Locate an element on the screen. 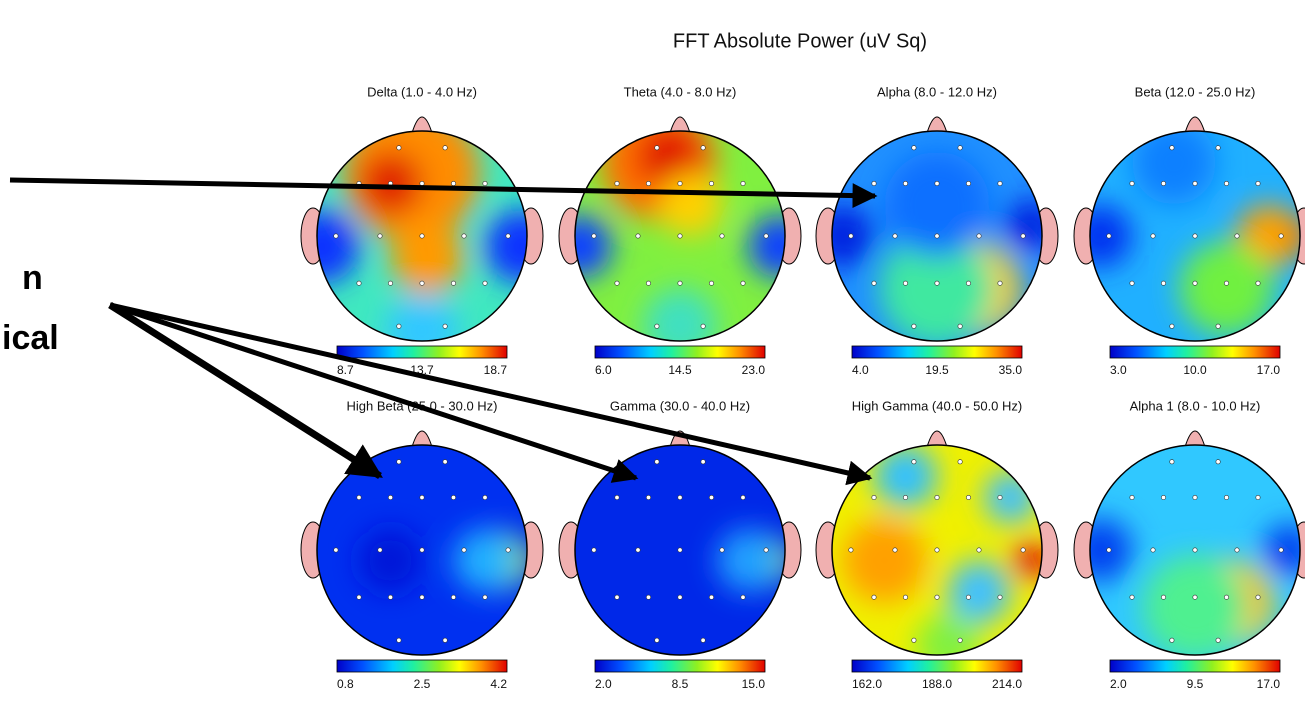 The width and height of the screenshot is (1305, 702). scale-label: 0.8 is located at coordinates (345, 684).